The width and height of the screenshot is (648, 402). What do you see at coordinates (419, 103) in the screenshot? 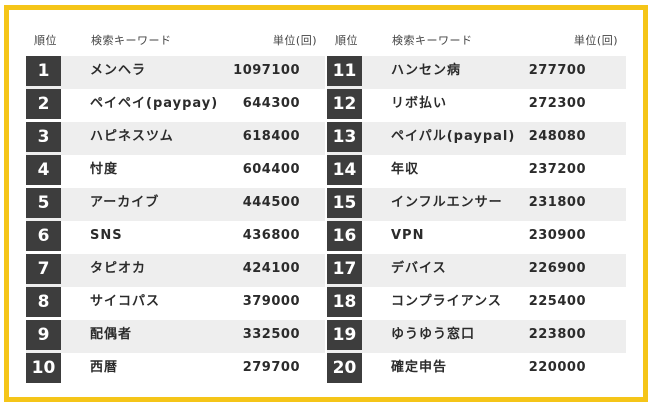
I see `keyword-text: リボ払い` at bounding box center [419, 103].